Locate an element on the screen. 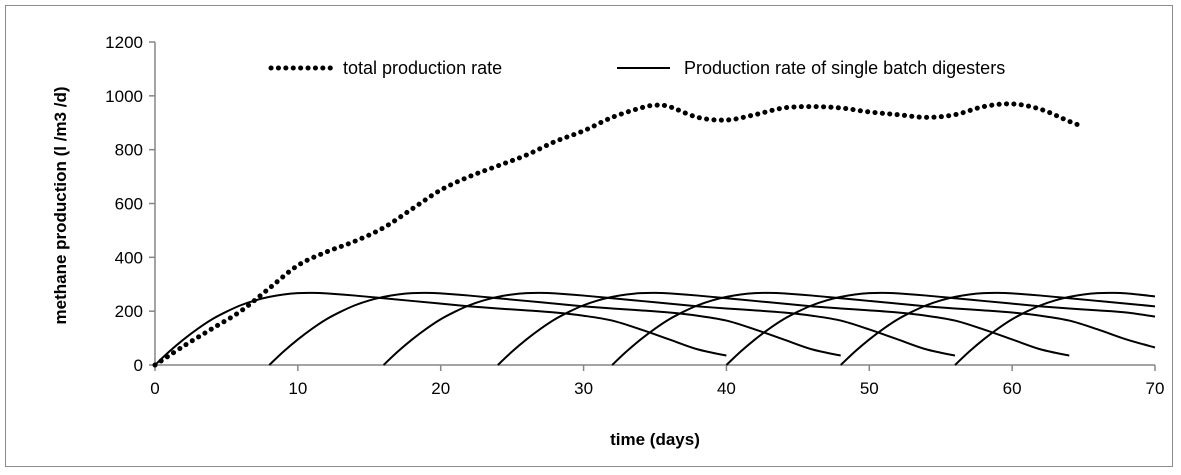 This screenshot has width=1181, height=475. x-tick-label: 60 is located at coordinates (1012, 388).